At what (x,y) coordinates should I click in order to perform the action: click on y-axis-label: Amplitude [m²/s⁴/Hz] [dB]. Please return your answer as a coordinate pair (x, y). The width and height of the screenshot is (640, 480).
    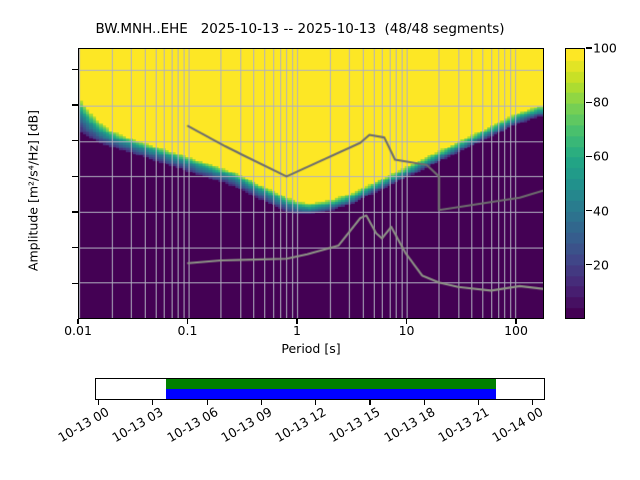
    Looking at the image, I should click on (33, 190).